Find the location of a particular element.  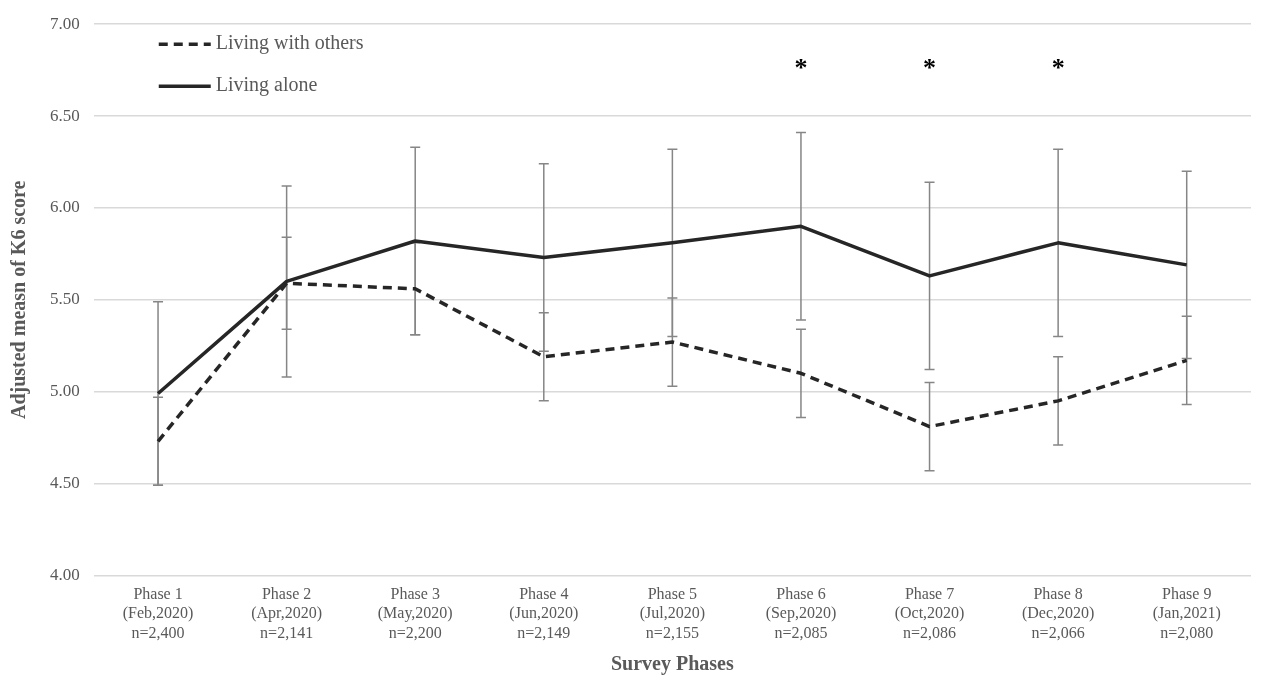

y-tick-label: 5.50 is located at coordinates (65, 299).